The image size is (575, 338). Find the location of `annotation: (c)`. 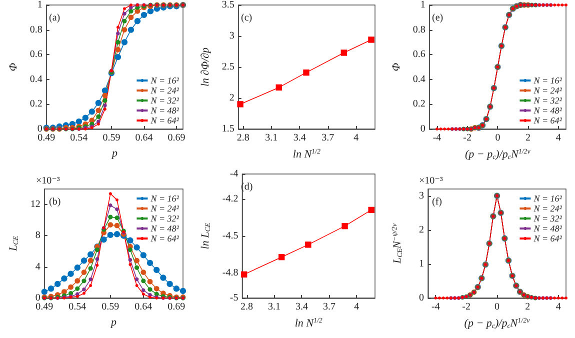

annotation: (c) is located at coordinates (246, 18).